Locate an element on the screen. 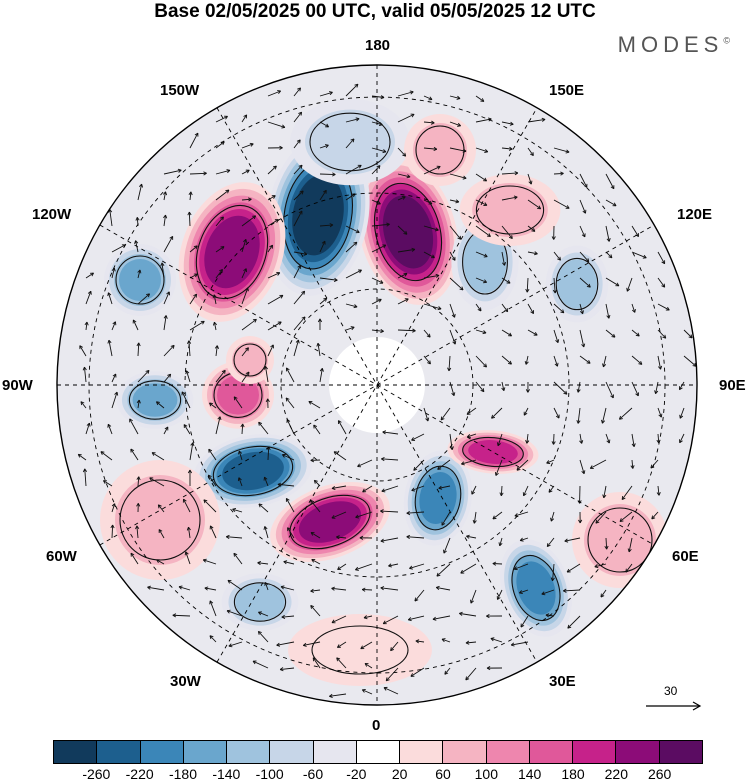 Image resolution: width=750 pixels, height=783 pixels. lon-label-30e: 30E is located at coordinates (562, 681).